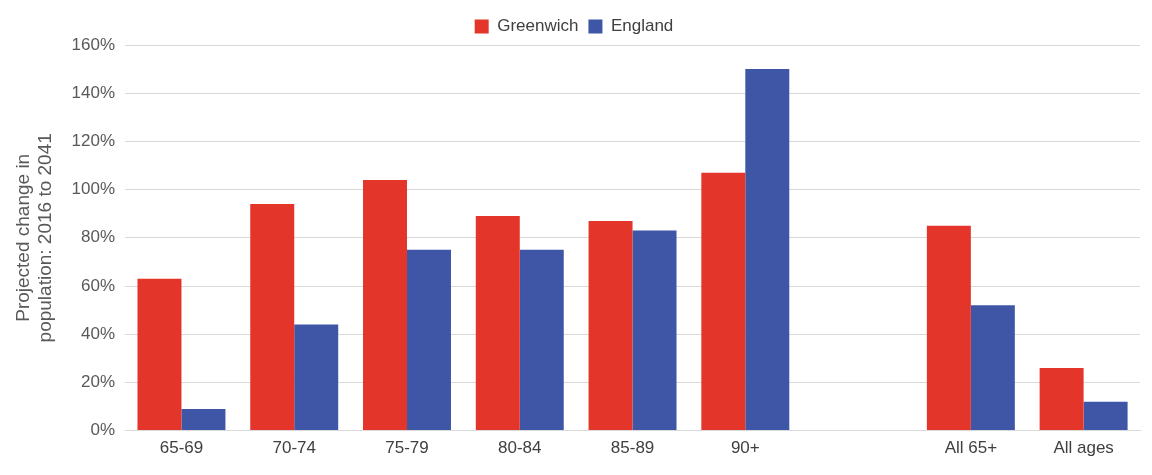 Image resolution: width=1152 pixels, height=475 pixels. I want to click on y-tick-label: 60%, so click(98, 285).